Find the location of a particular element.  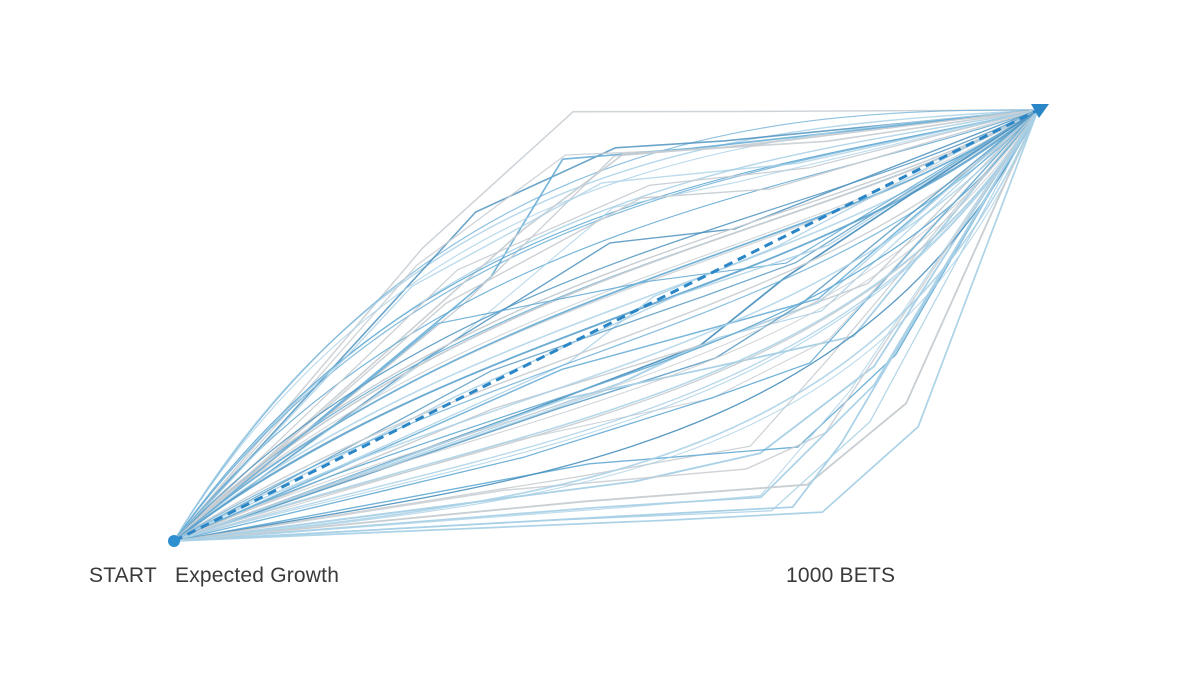

dot-icon is located at coordinates (174, 541).